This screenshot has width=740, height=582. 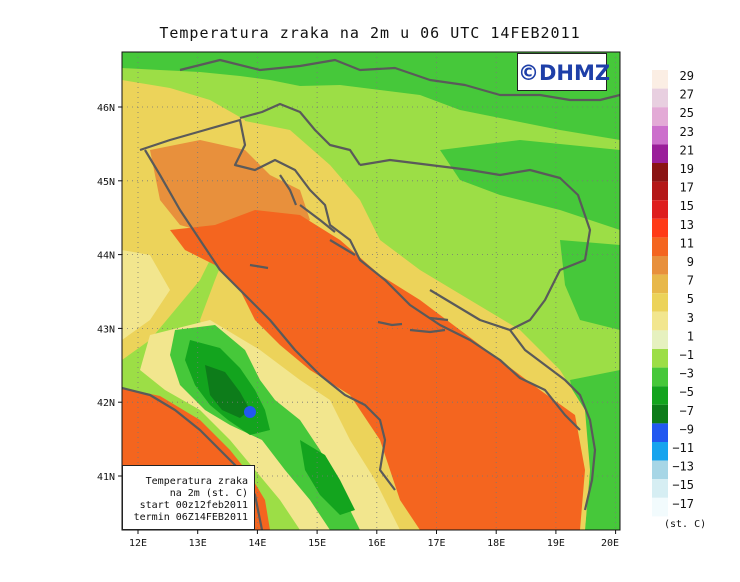 I want to click on info-line-1: Temperatura zraka, so click(x=196, y=481).